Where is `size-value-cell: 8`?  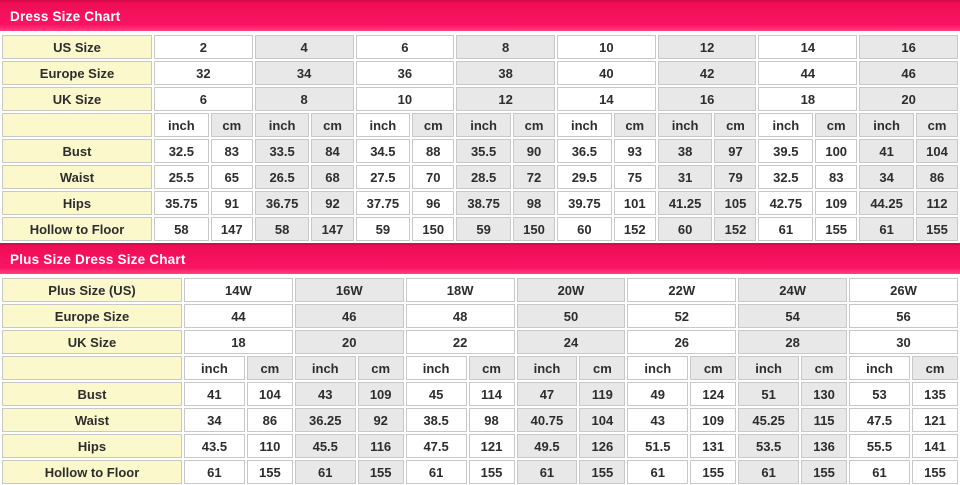 size-value-cell: 8 is located at coordinates (304, 99).